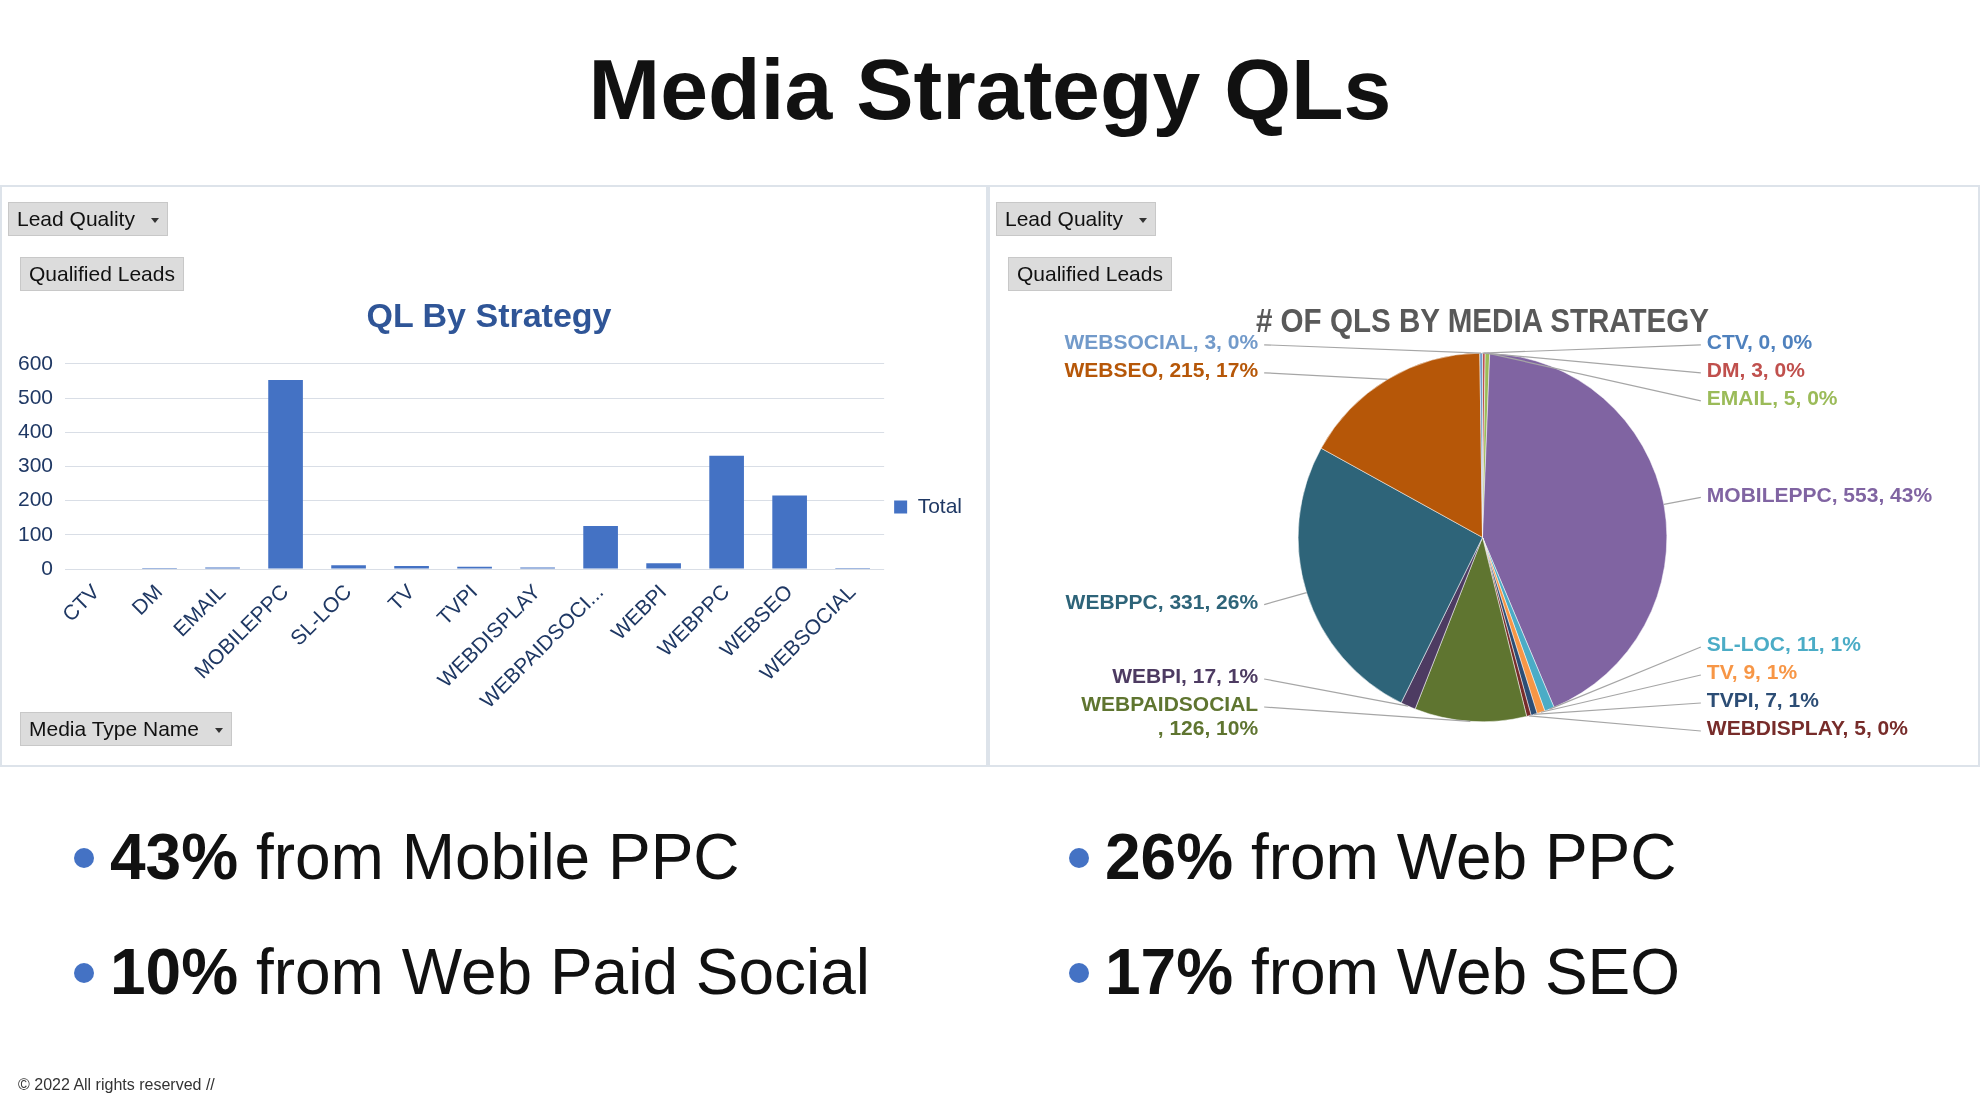 This screenshot has height=1110, width=1980. Describe the element at coordinates (116, 1085) in the screenshot. I see `text: © 2022 All rights reserved //` at that location.